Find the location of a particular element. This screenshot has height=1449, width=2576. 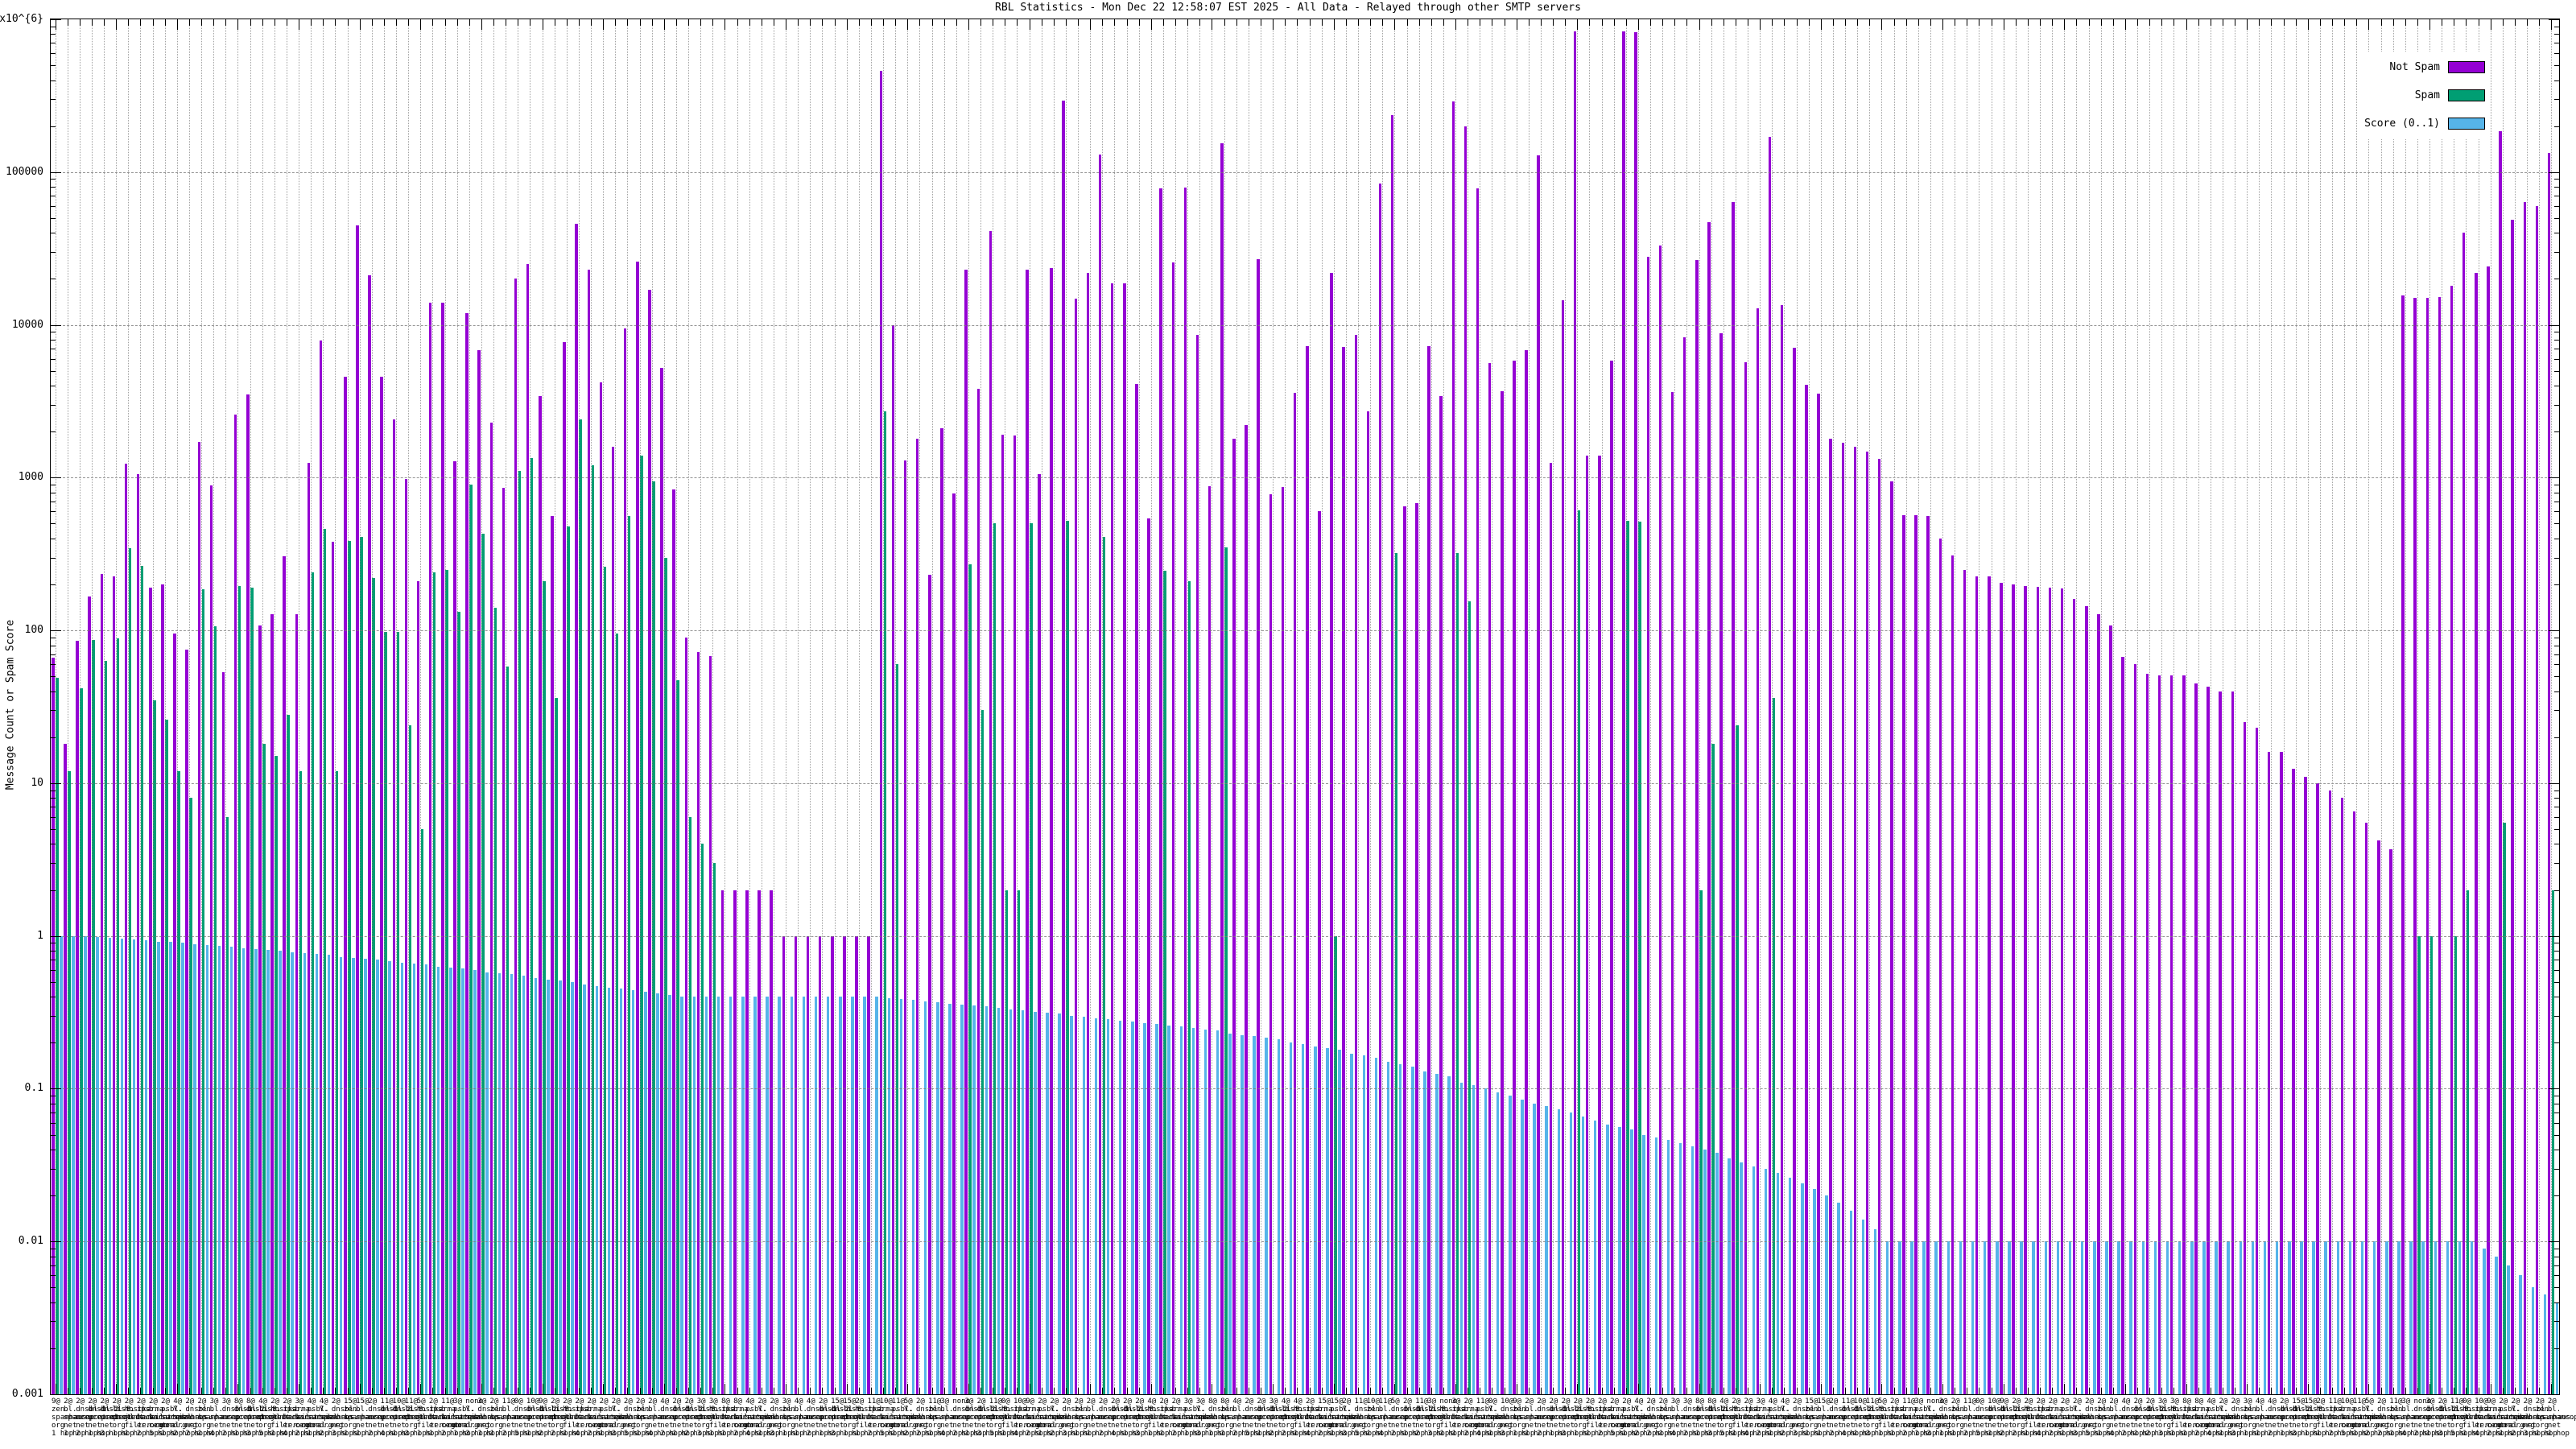

y-tick-label: 1000 is located at coordinates (30, 477).